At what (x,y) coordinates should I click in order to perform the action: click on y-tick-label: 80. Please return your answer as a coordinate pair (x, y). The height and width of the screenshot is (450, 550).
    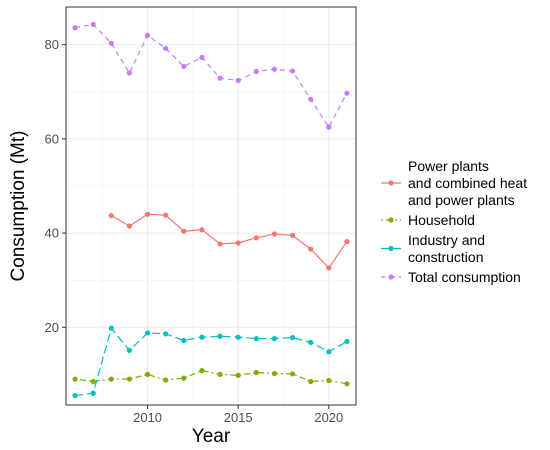
    Looking at the image, I should click on (52, 44).